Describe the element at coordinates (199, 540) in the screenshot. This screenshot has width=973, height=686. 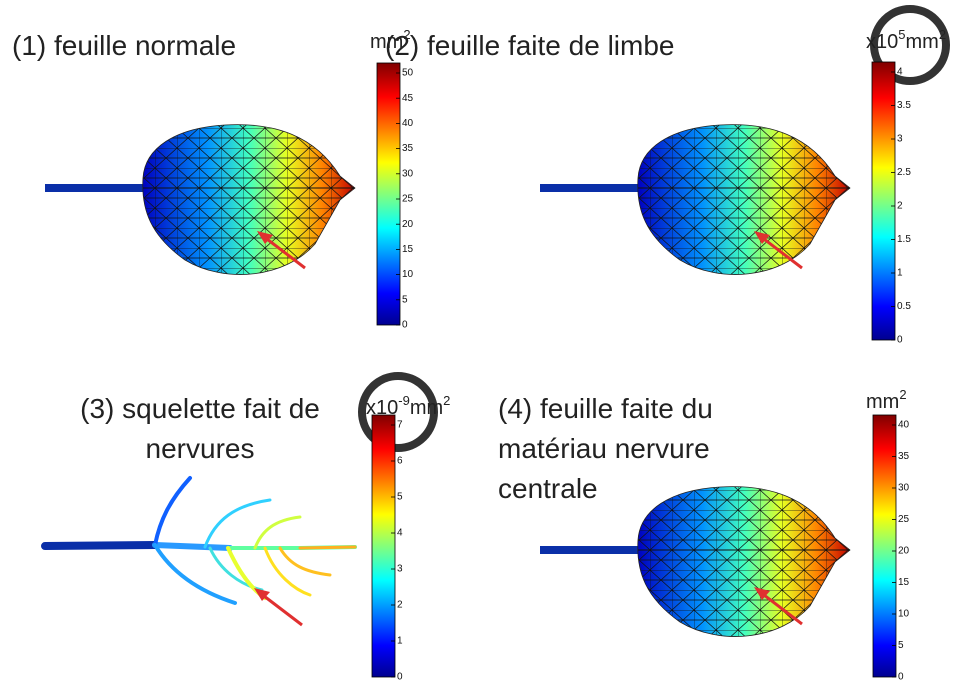
I see `vein-skeleton` at that location.